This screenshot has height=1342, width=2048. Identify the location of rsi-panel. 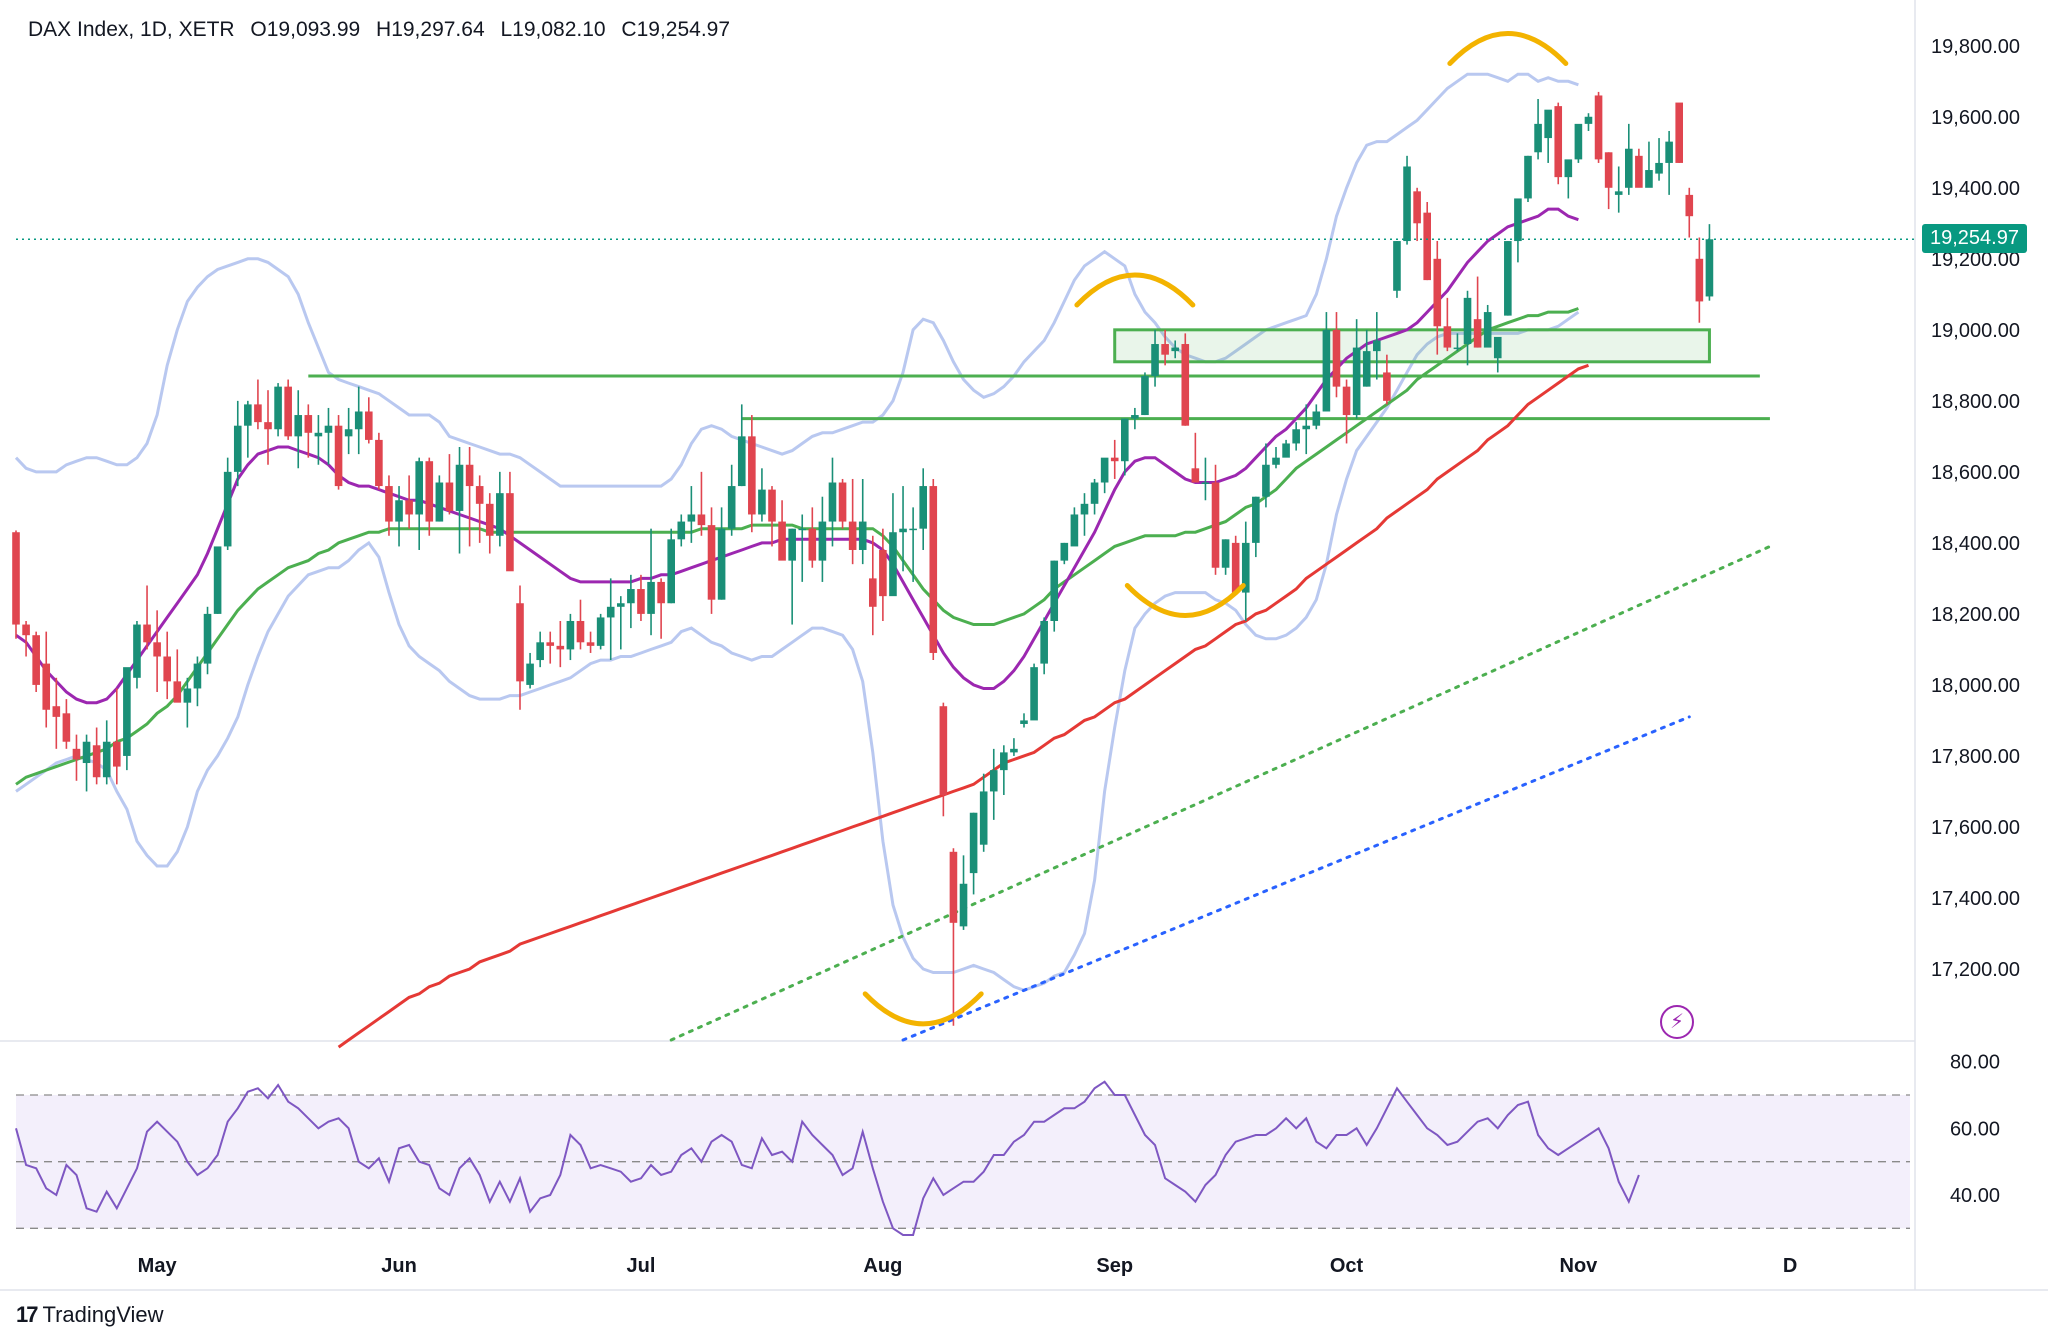
(957, 1134).